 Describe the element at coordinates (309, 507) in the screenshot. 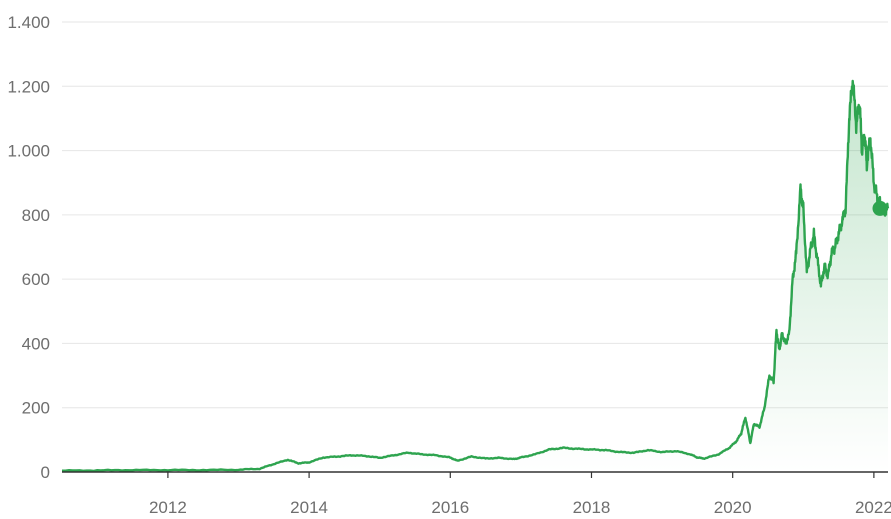

I see `x-tick-label: 2014` at that location.